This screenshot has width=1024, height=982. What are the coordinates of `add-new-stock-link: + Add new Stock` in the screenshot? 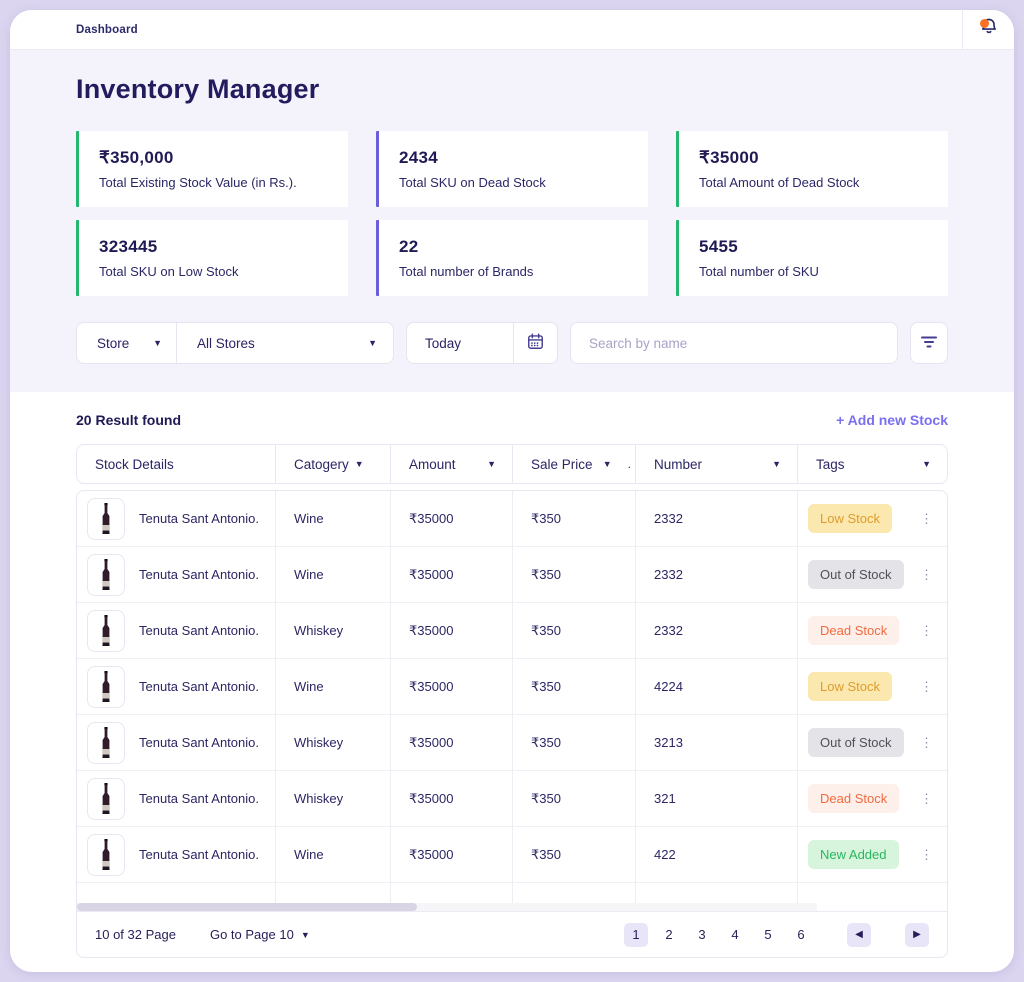 It's located at (892, 420).